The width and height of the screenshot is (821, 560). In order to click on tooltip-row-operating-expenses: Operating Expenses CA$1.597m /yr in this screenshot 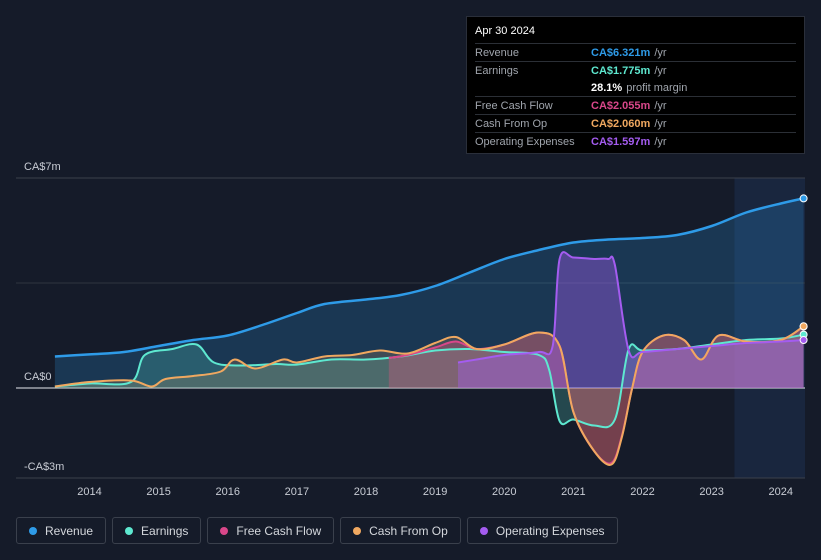, I will do `click(635, 141)`.